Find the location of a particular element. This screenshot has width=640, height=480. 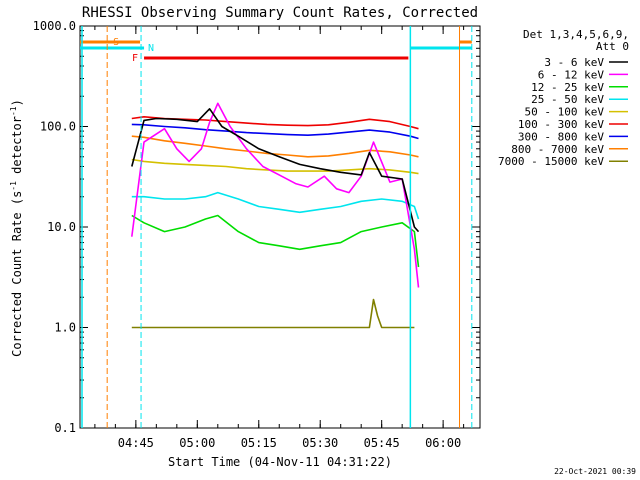

series-line-3-6-kev is located at coordinates (275, 170).